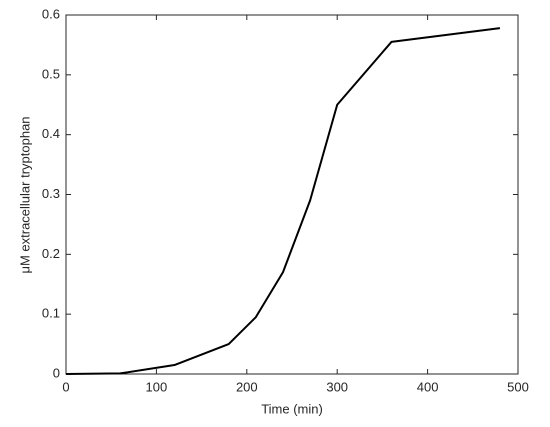 The width and height of the screenshot is (550, 427). What do you see at coordinates (51, 133) in the screenshot?
I see `y-tick-label: 0.4` at bounding box center [51, 133].